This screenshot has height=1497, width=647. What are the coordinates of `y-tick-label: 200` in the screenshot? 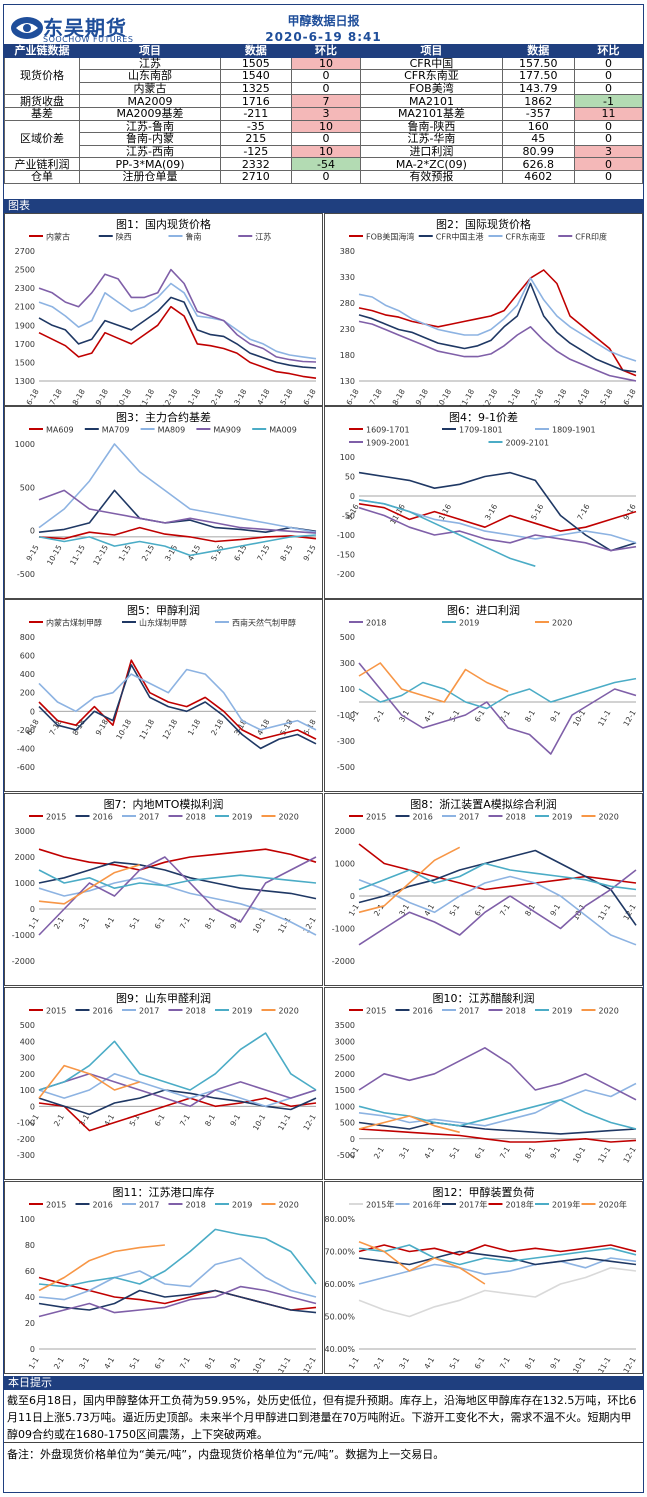 It's located at (27, 693).